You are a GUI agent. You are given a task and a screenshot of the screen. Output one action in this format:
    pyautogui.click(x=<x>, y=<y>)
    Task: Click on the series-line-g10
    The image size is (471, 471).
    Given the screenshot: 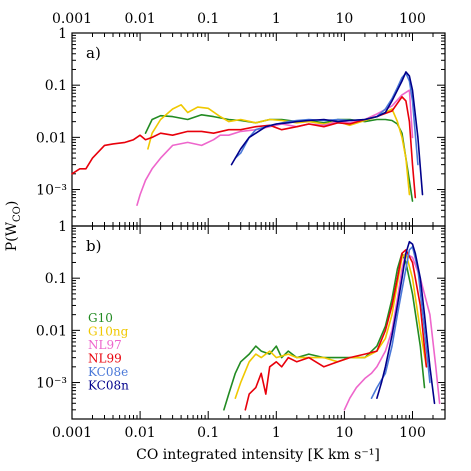 What is the action you would take?
    pyautogui.click(x=279, y=158)
    